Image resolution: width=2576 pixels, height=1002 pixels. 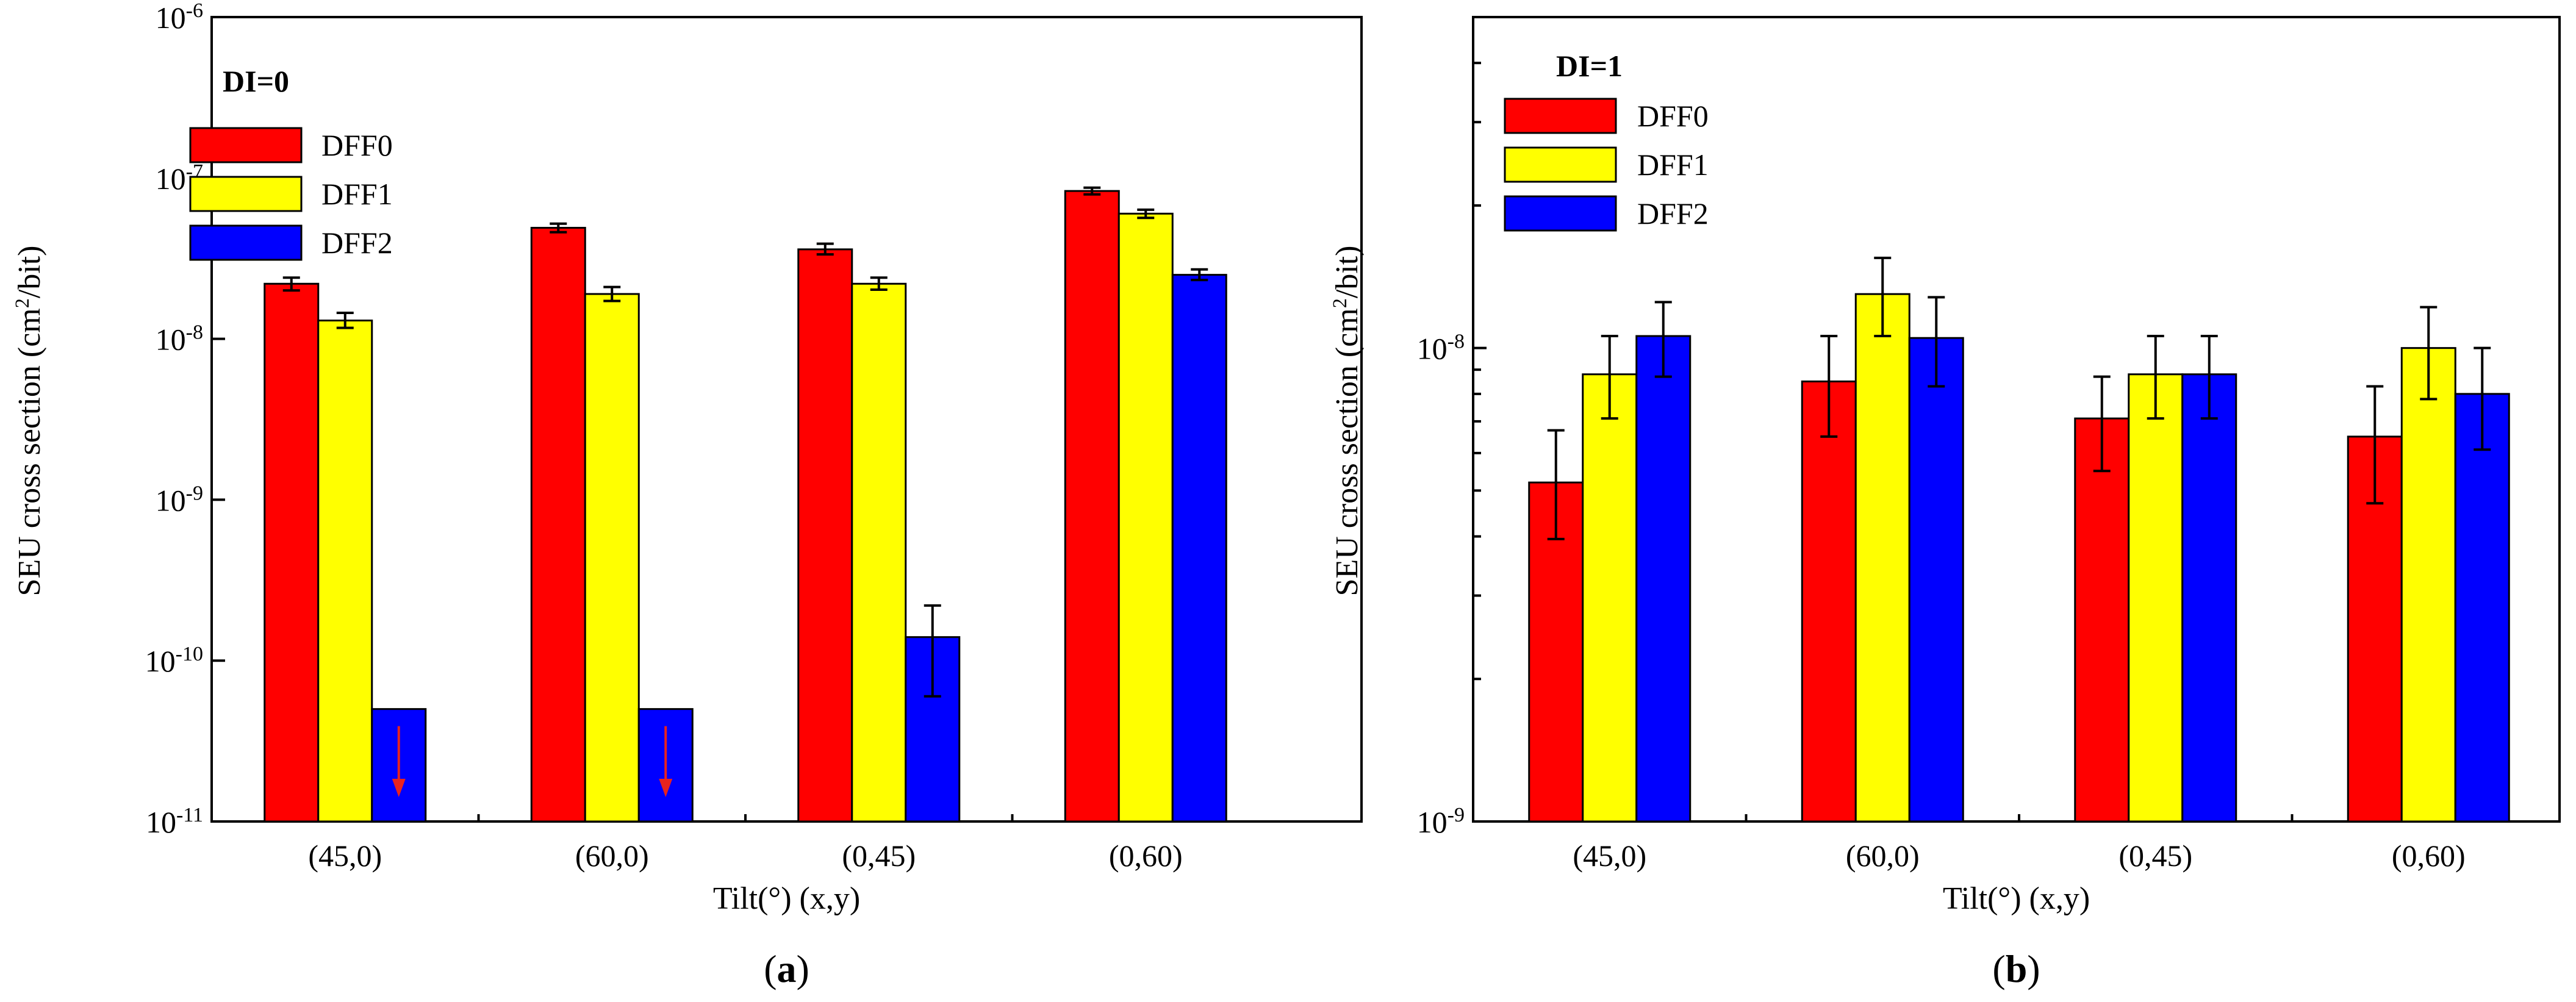 I want to click on legend-title: DI=0, so click(x=256, y=81).